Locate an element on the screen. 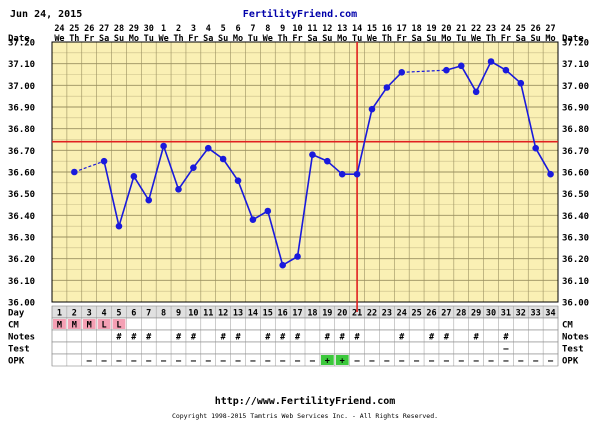 The width and height of the screenshot is (600, 430). test-row-label-right: Test is located at coordinates (573, 350).